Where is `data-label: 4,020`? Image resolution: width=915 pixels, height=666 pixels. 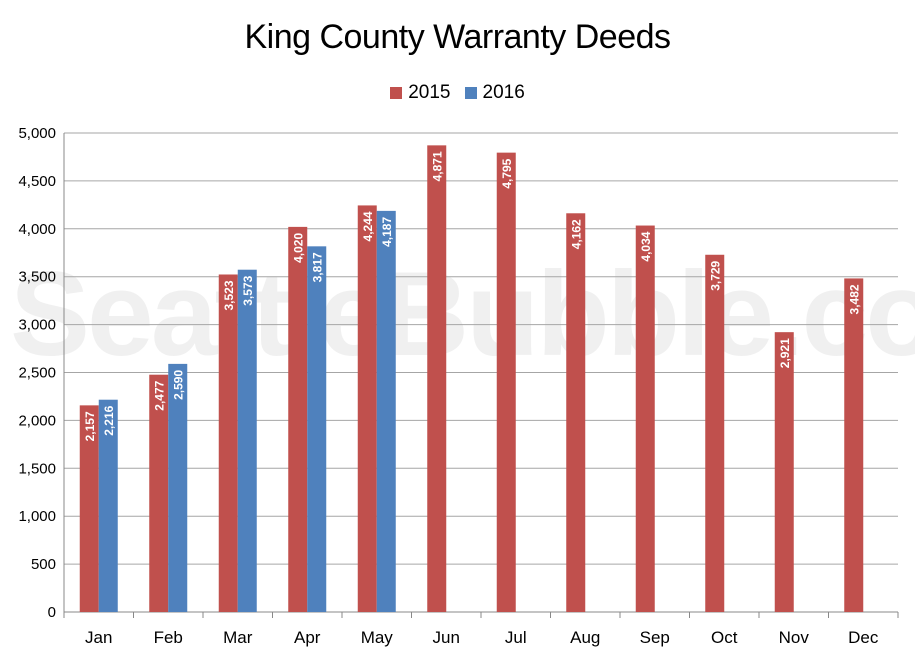
data-label: 4,020 is located at coordinates (299, 248).